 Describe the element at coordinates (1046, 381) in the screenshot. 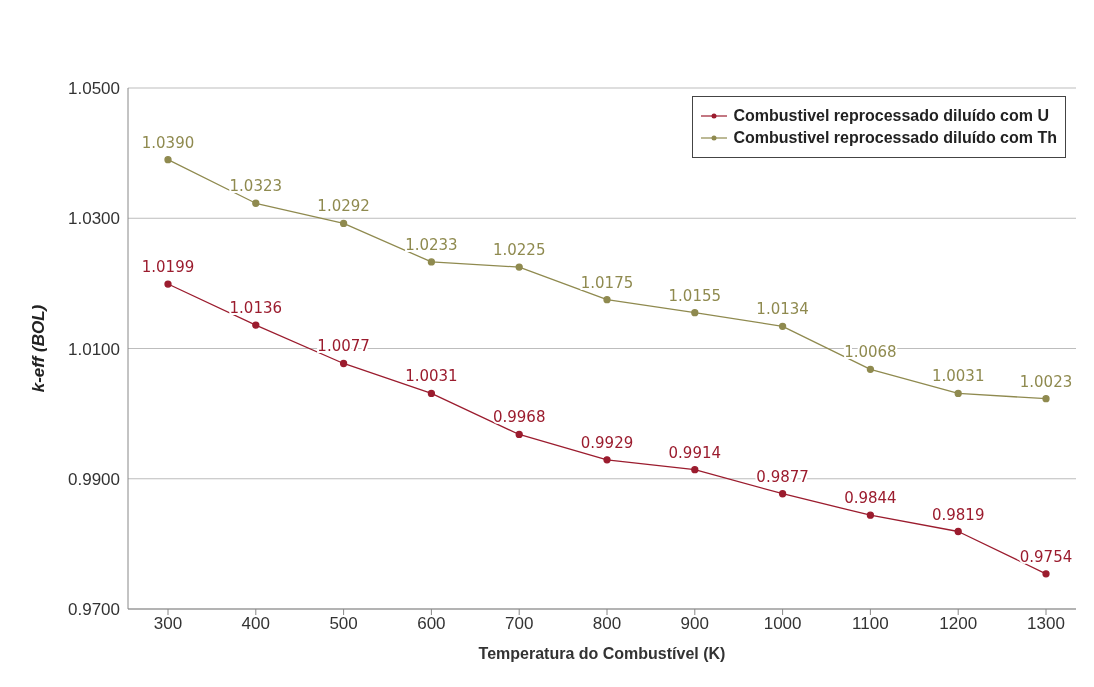

I see `data-label: 1.0023` at that location.